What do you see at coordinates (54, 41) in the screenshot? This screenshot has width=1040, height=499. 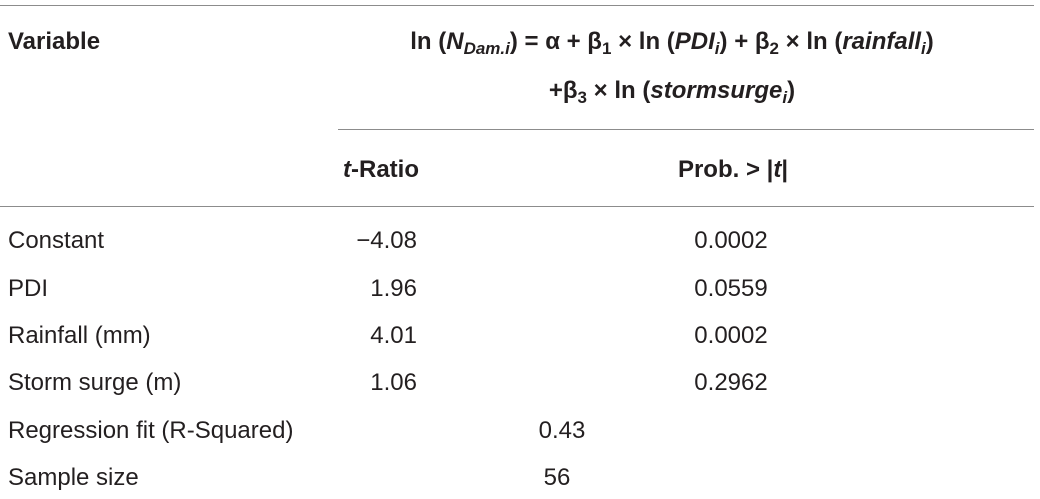 I see `column-header: Variable` at bounding box center [54, 41].